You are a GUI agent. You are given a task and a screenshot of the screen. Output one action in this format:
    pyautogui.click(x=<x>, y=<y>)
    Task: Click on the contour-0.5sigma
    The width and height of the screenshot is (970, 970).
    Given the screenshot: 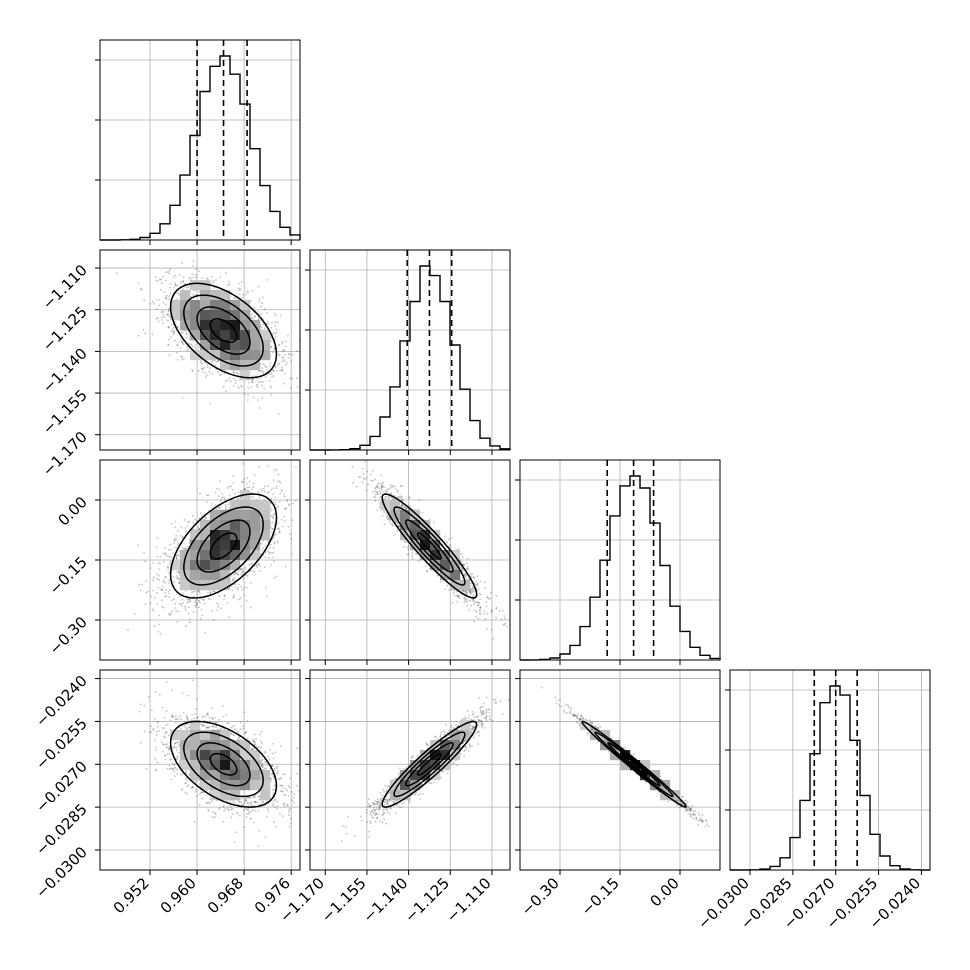 What is the action you would take?
    pyautogui.click(x=223, y=546)
    